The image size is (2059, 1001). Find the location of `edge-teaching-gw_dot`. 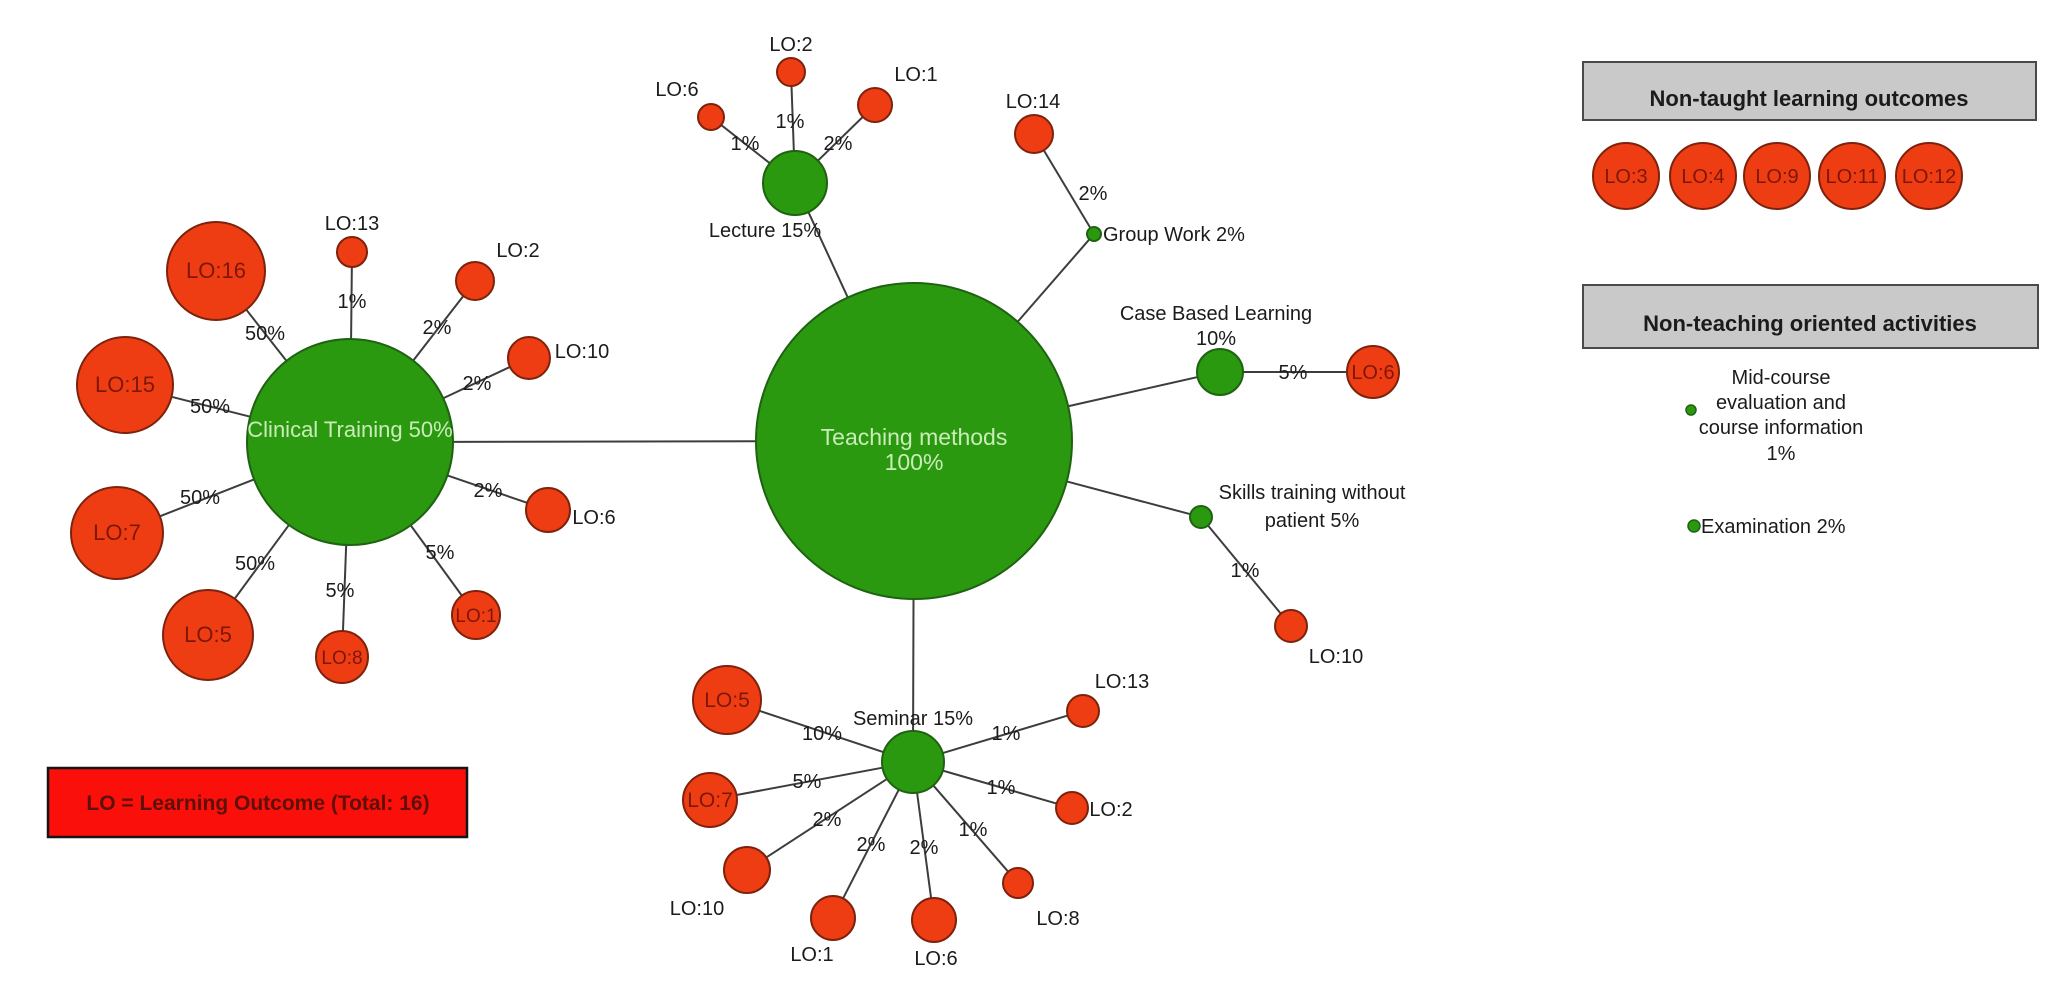

edge-teaching-gw_dot is located at coordinates (1053, 280).